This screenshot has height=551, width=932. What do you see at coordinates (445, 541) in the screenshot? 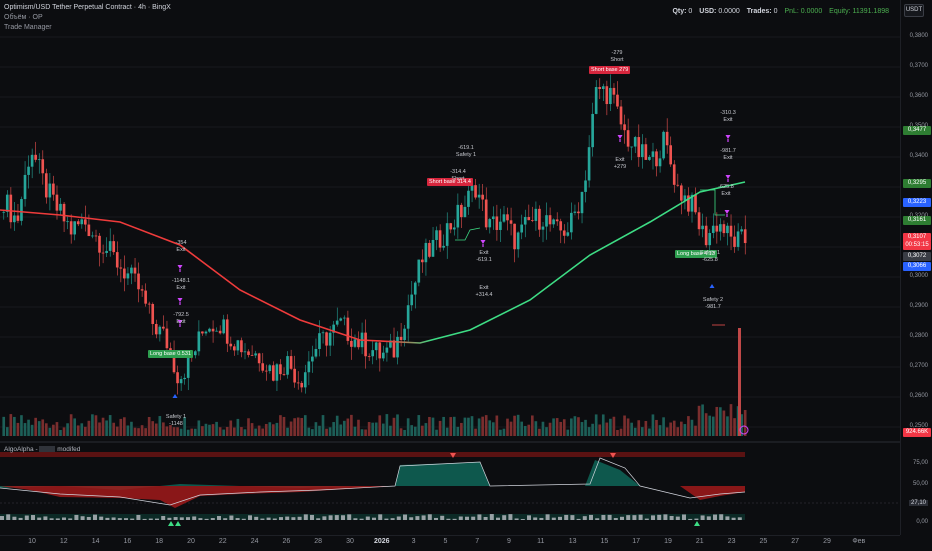
I see `time-tick: 5` at bounding box center [445, 541].